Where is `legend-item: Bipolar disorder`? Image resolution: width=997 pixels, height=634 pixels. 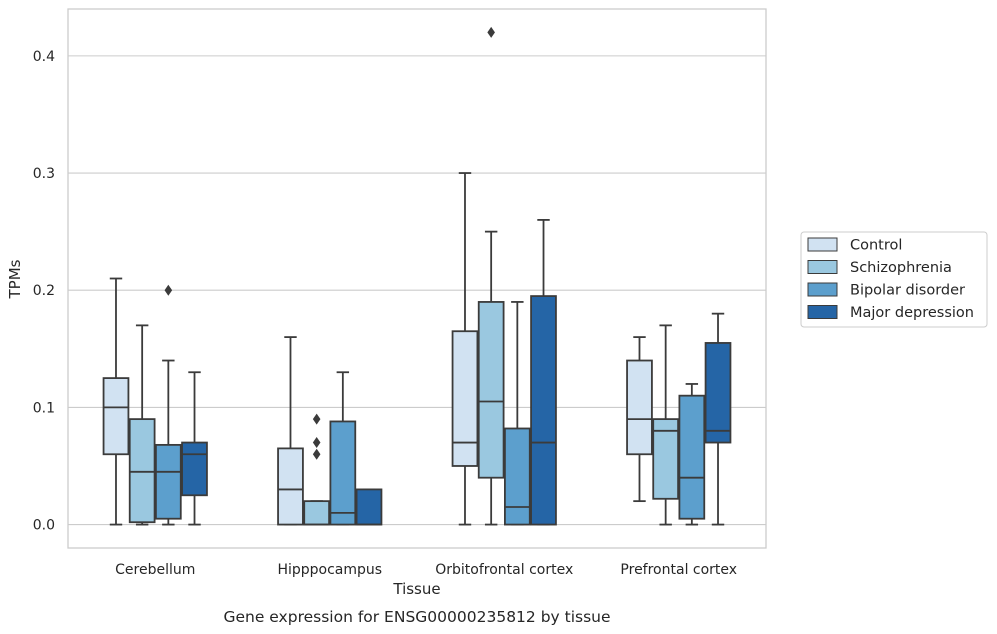 legend-item: Bipolar disorder is located at coordinates (886, 290).